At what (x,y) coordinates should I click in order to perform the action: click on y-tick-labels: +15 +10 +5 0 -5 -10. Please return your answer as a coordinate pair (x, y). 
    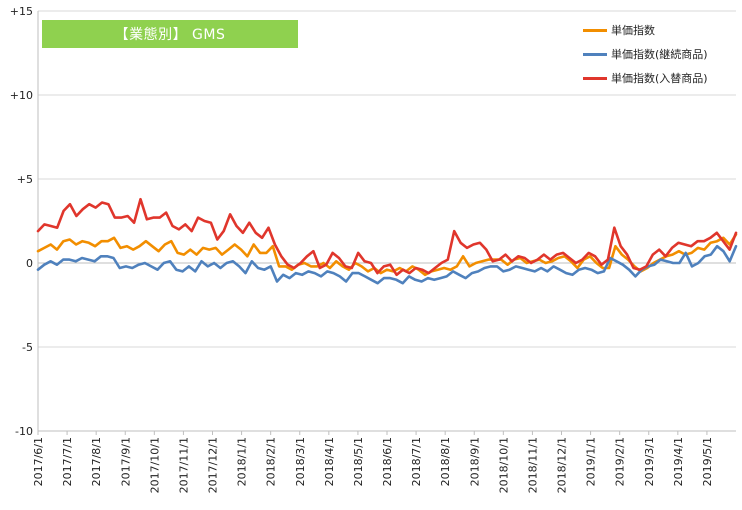
    Looking at the image, I should click on (21, 221).